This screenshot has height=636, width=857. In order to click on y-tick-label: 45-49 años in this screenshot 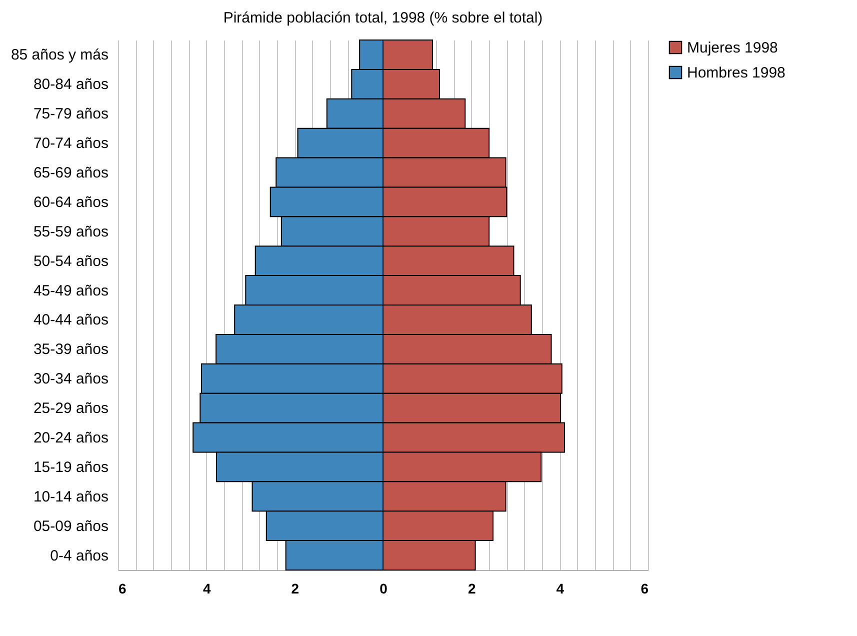, I will do `click(70, 291)`.